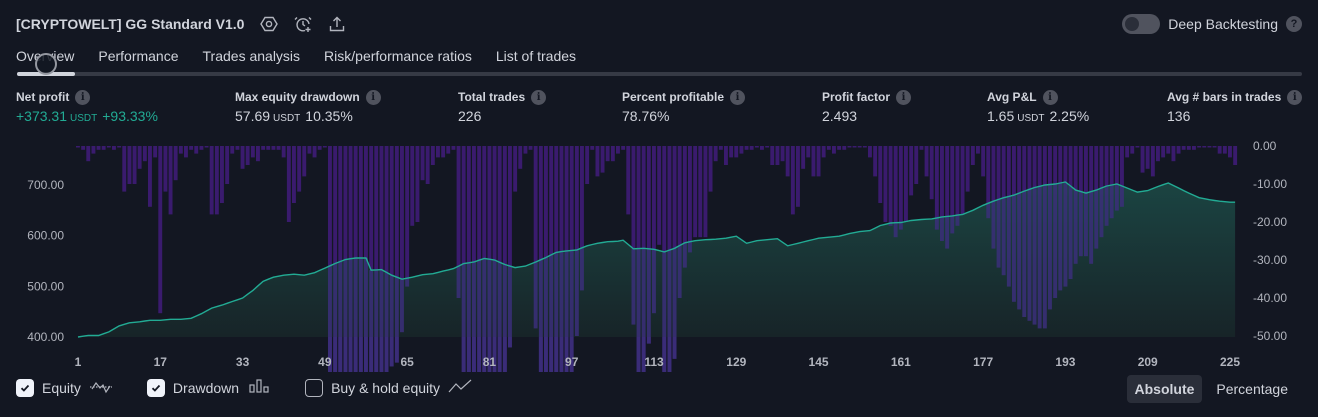 This screenshot has width=1318, height=417. What do you see at coordinates (138, 56) in the screenshot?
I see `tab-performance: Performance` at bounding box center [138, 56].